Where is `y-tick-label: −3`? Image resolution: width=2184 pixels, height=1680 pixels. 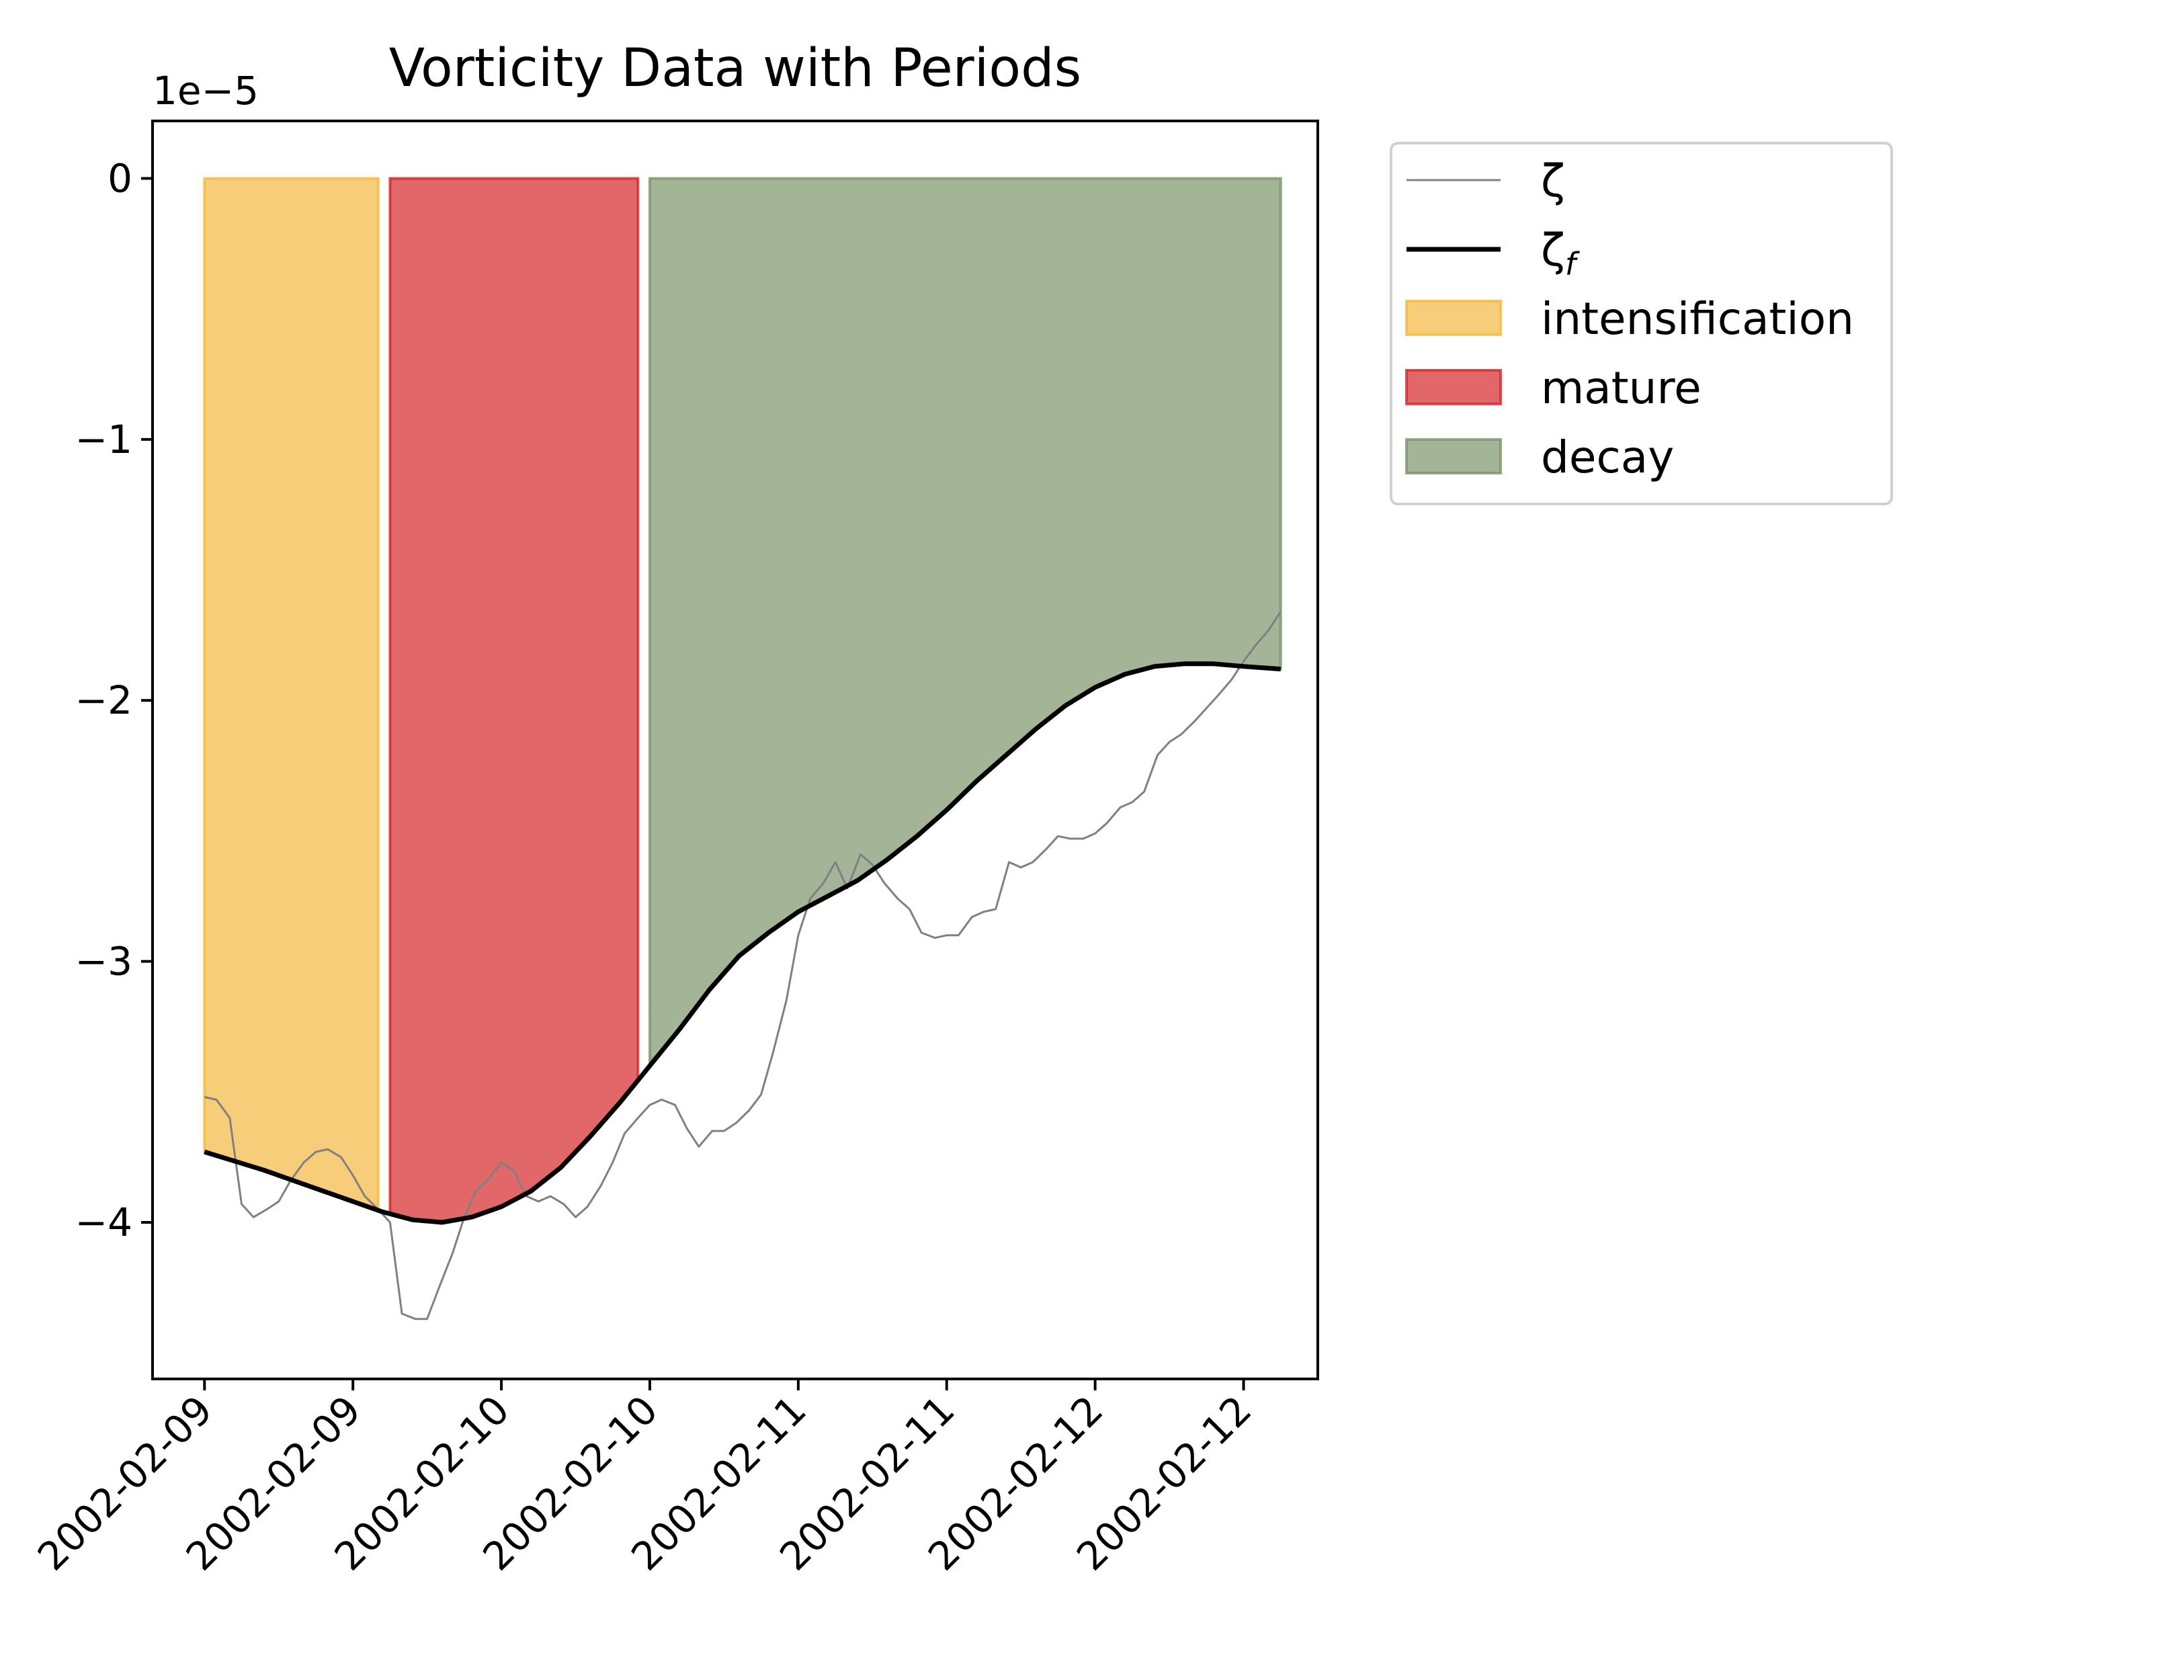 y-tick-label: −3 is located at coordinates (104, 962).